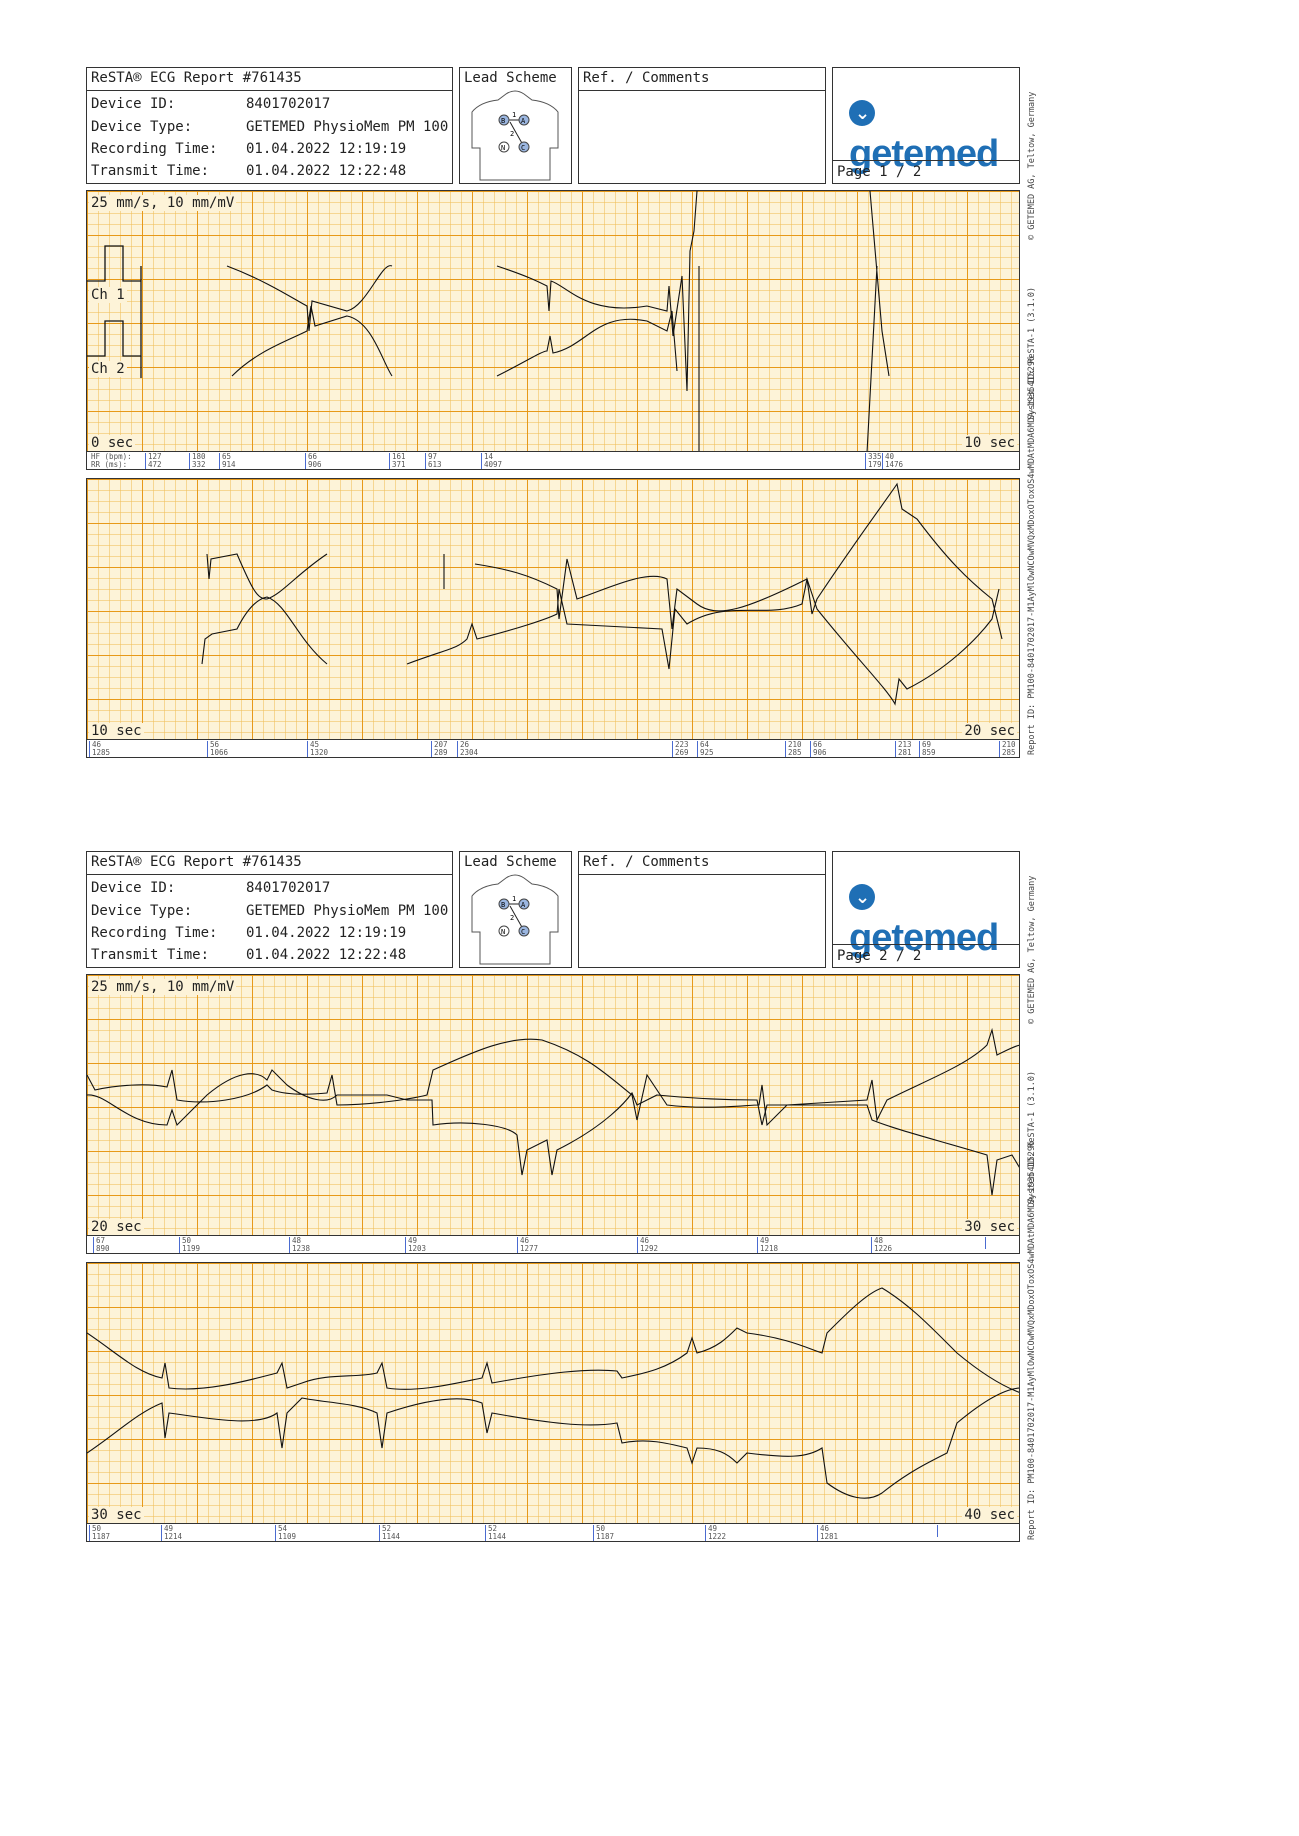 This screenshot has height=1836, width=1299. I want to click on transmit-time-value: 01.04.2022 12:22:48, so click(326, 955).